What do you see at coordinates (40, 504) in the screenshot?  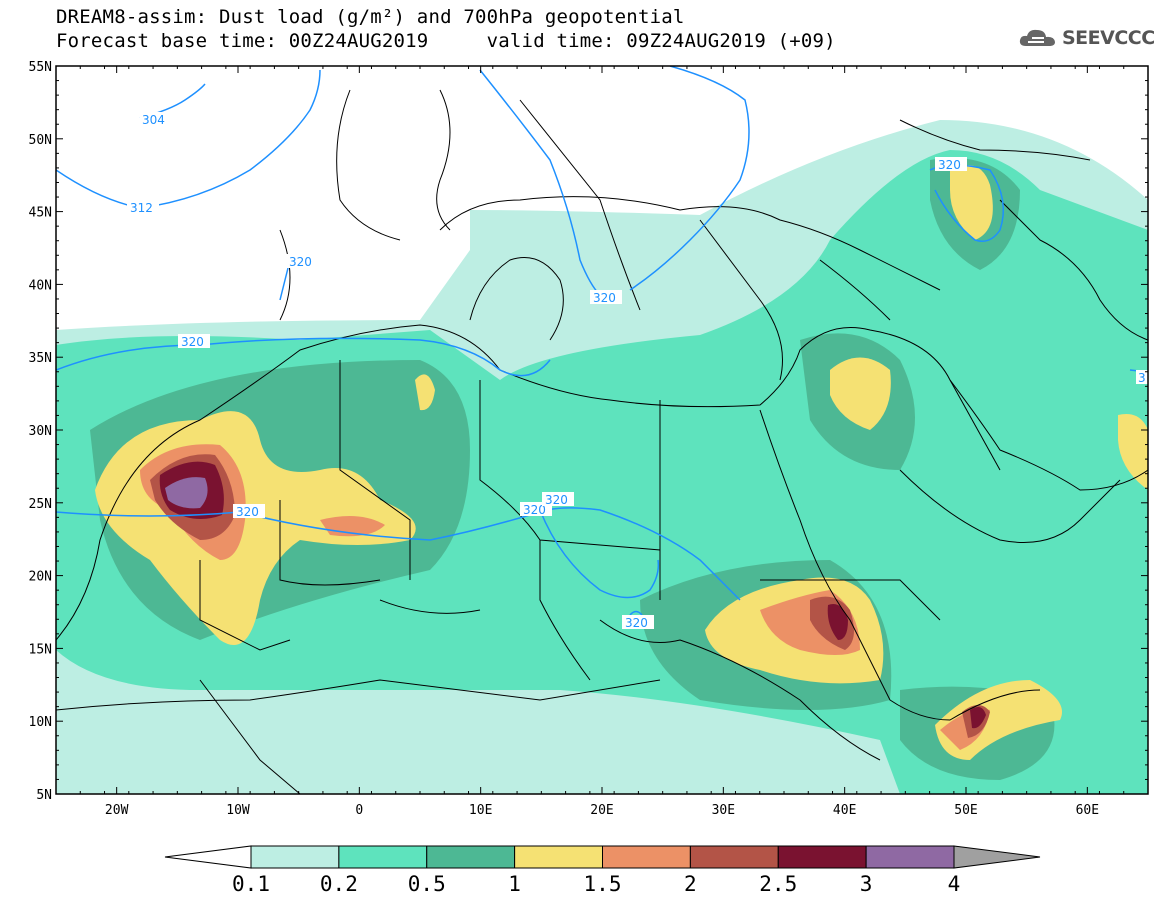 I see `lat-label: 25N` at bounding box center [40, 504].